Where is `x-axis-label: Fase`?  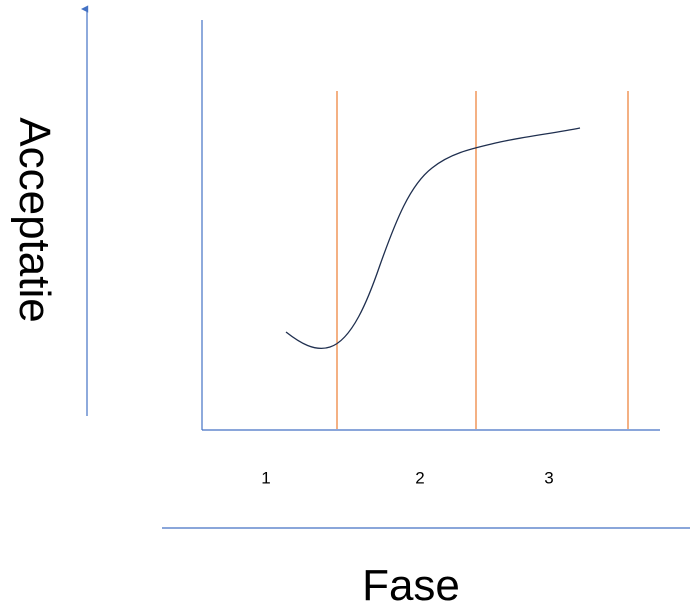 x-axis-label: Fase is located at coordinates (411, 586).